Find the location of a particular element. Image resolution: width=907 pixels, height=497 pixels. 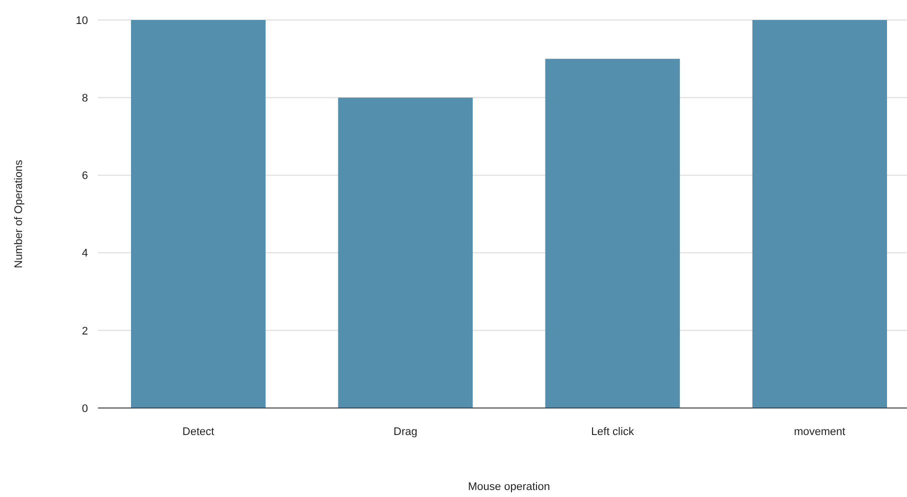

y-tick-label: 2 is located at coordinates (85, 331).